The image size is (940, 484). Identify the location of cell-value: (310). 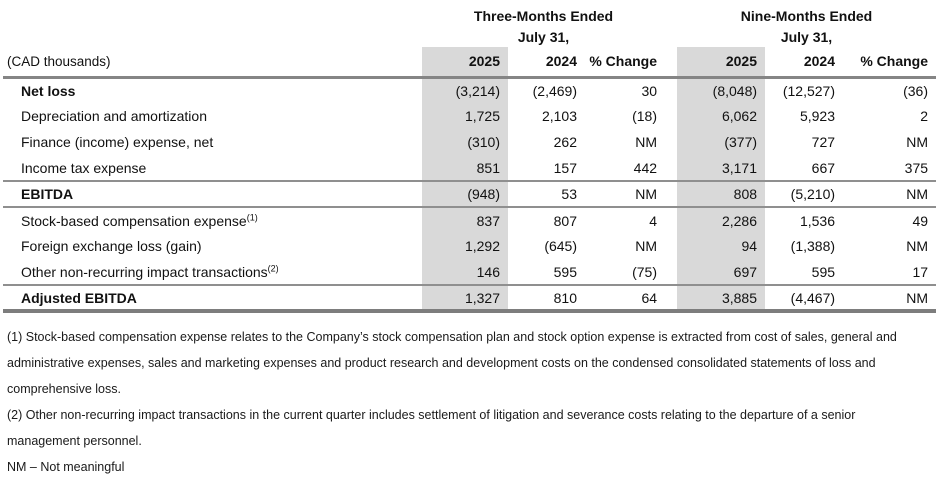
(465, 142).